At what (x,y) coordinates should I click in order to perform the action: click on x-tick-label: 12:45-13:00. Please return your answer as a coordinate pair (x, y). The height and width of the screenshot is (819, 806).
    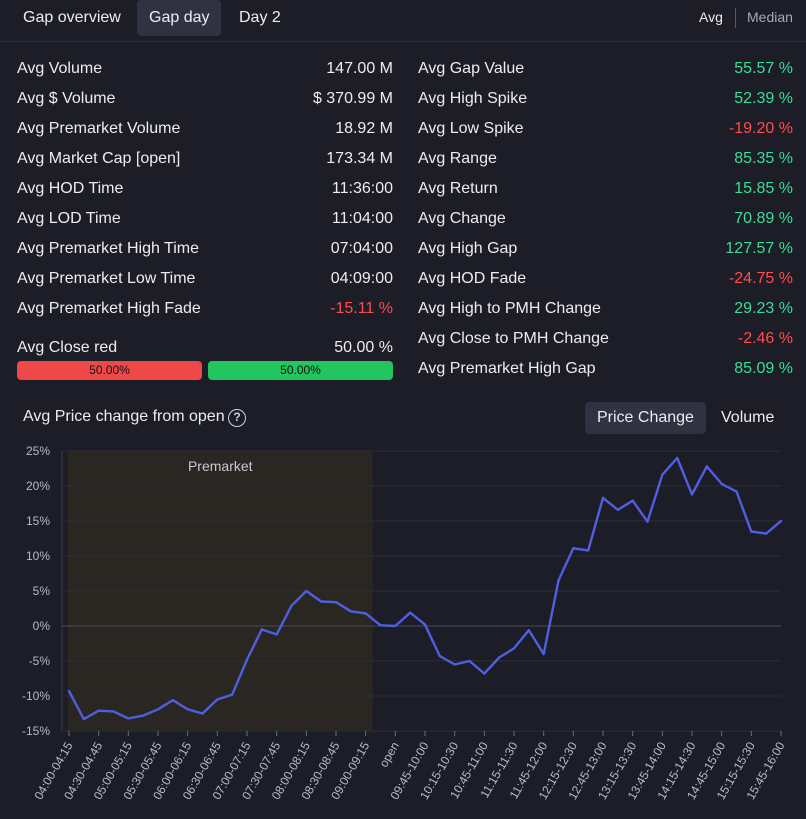
    Looking at the image, I should click on (587, 770).